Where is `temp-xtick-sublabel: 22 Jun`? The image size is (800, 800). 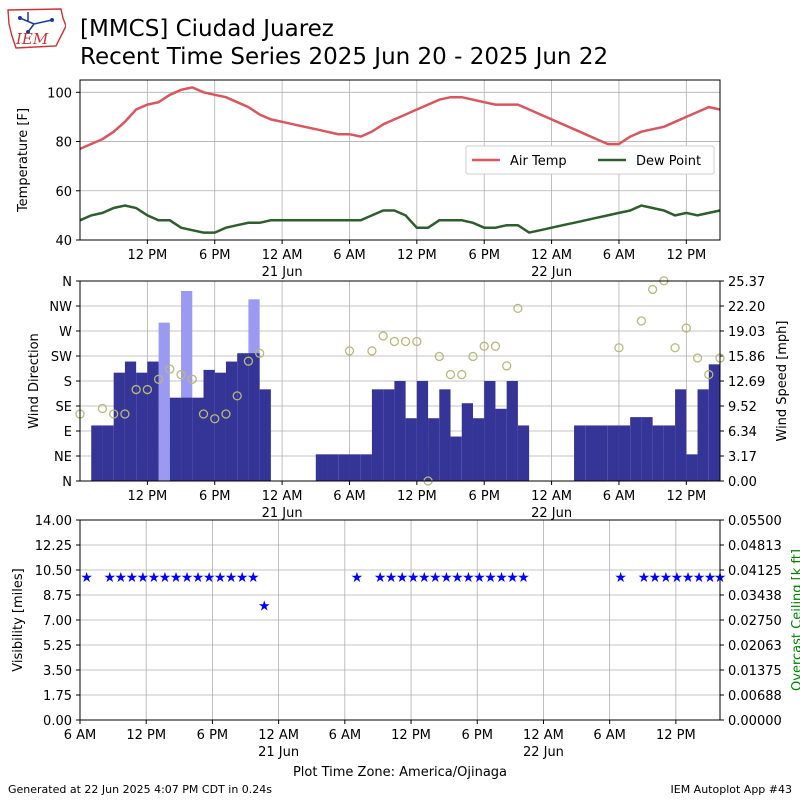
temp-xtick-sublabel: 22 Jun is located at coordinates (551, 272).